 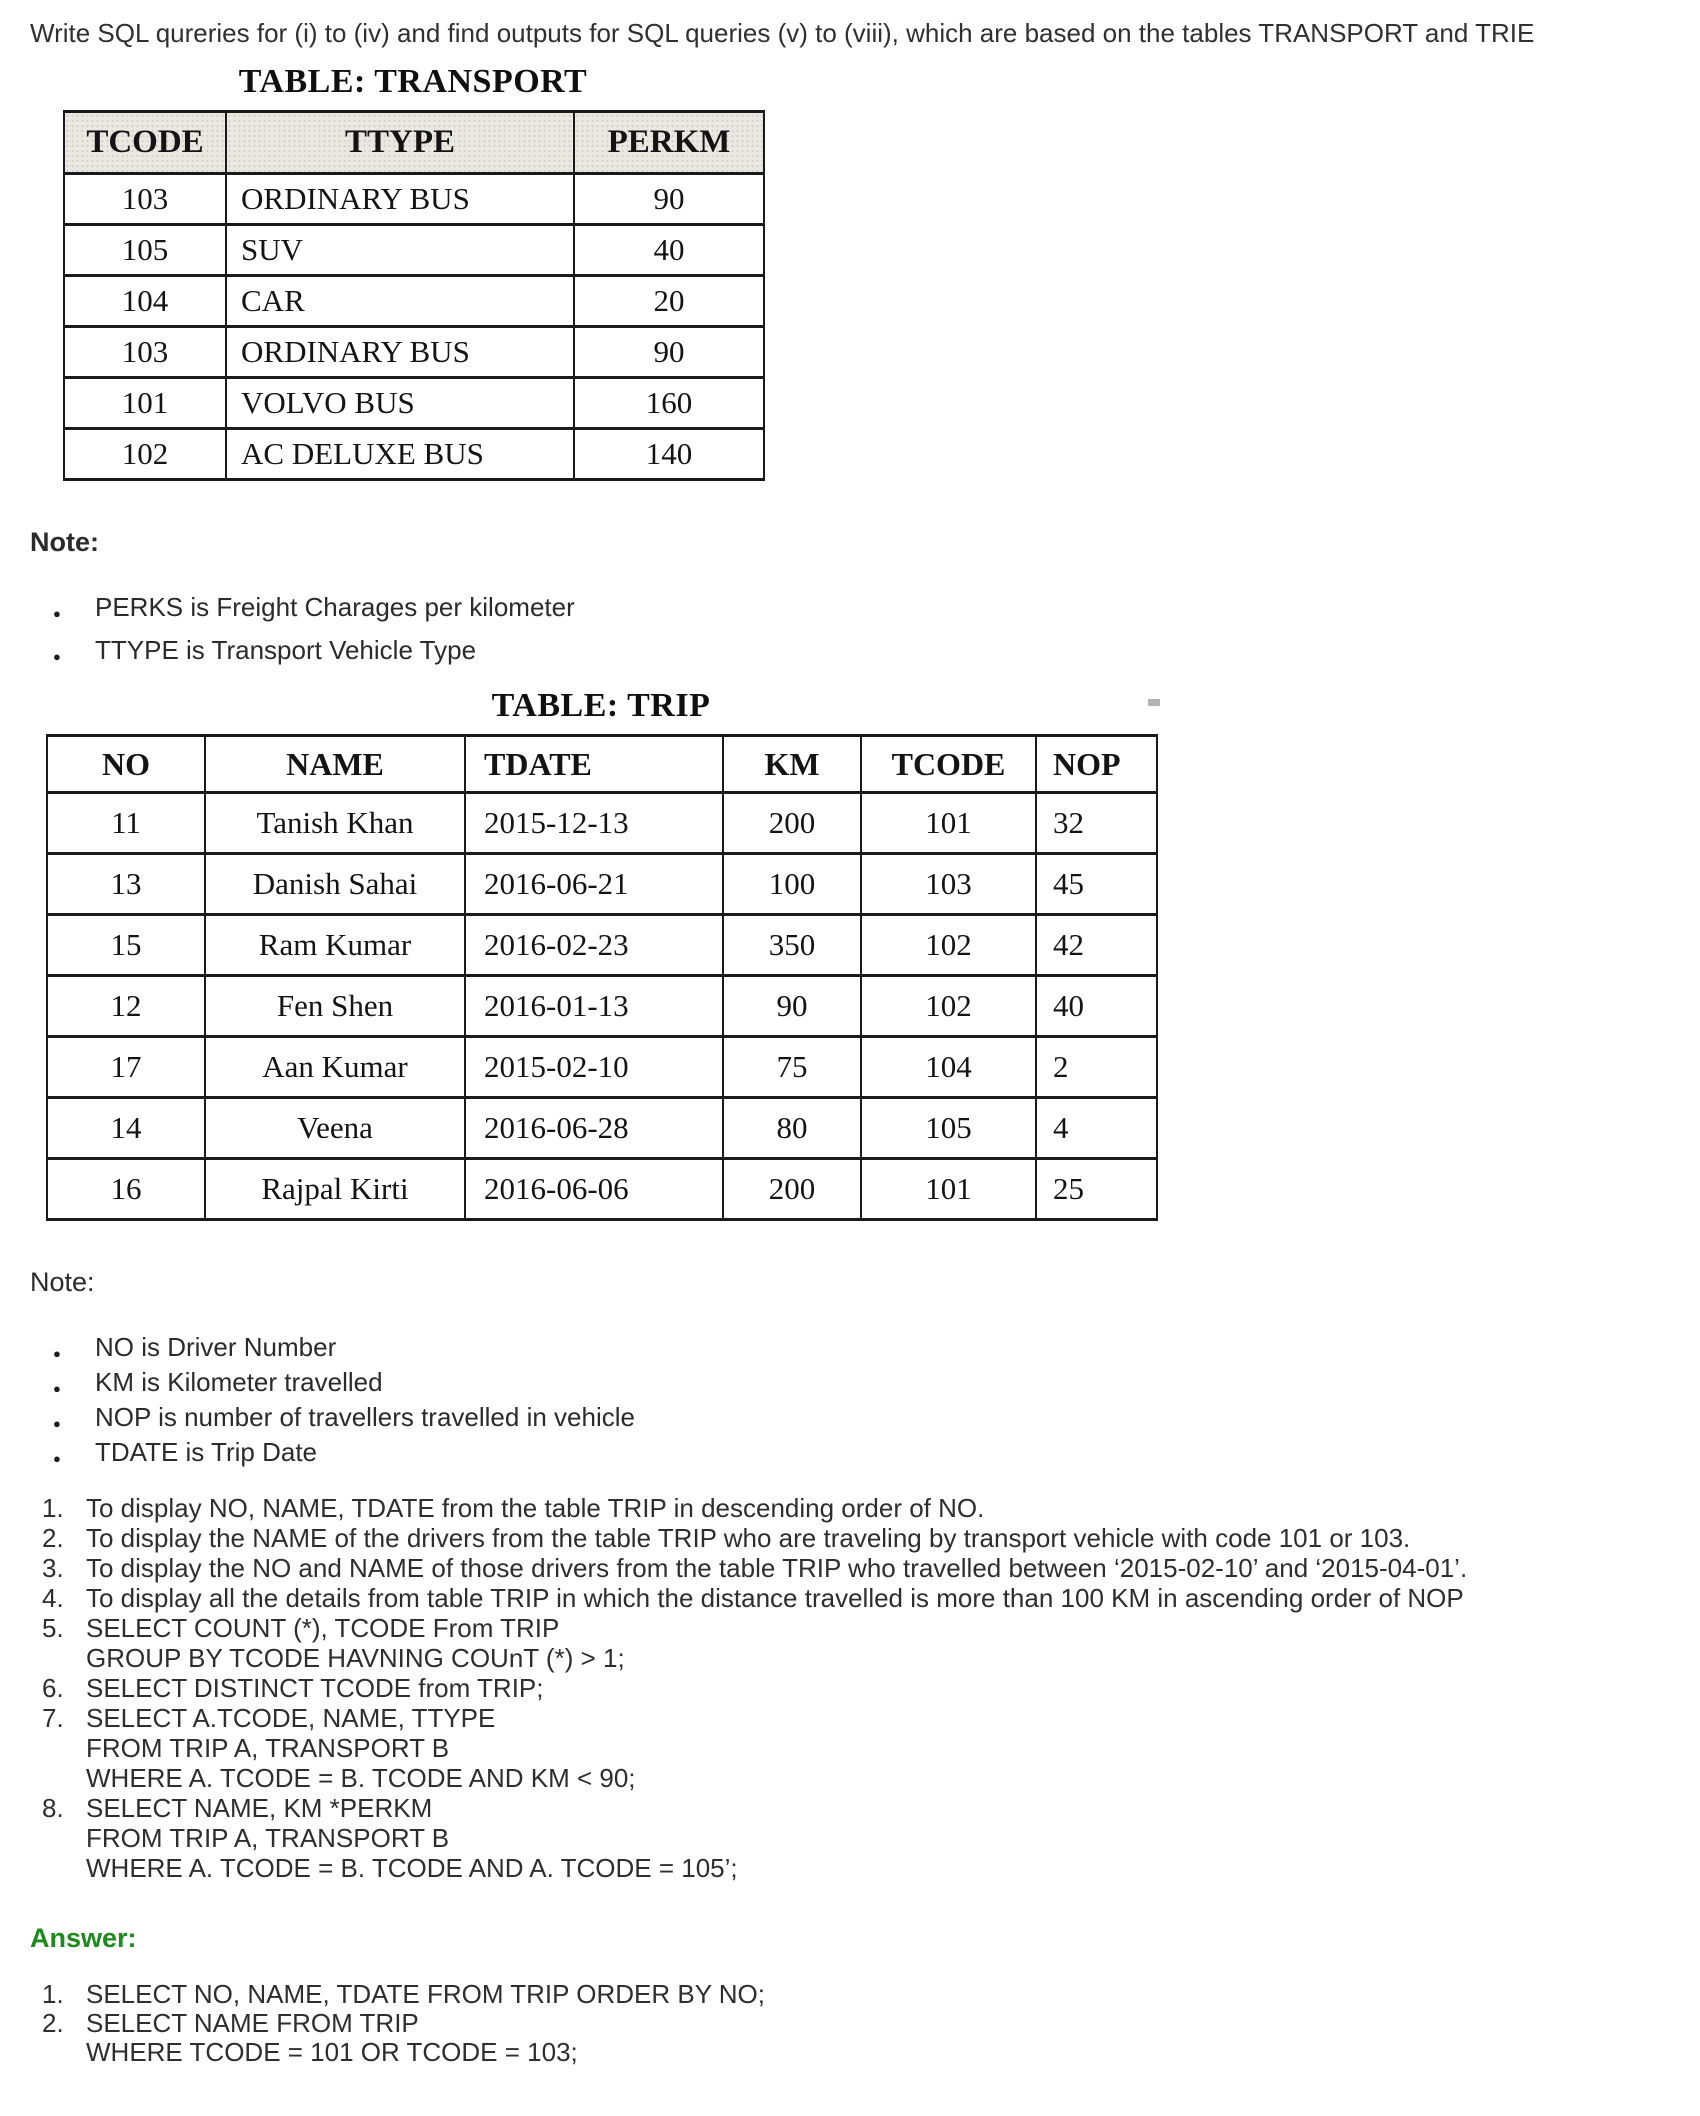 What do you see at coordinates (400, 142) in the screenshot?
I see `column-header: TTYPE` at bounding box center [400, 142].